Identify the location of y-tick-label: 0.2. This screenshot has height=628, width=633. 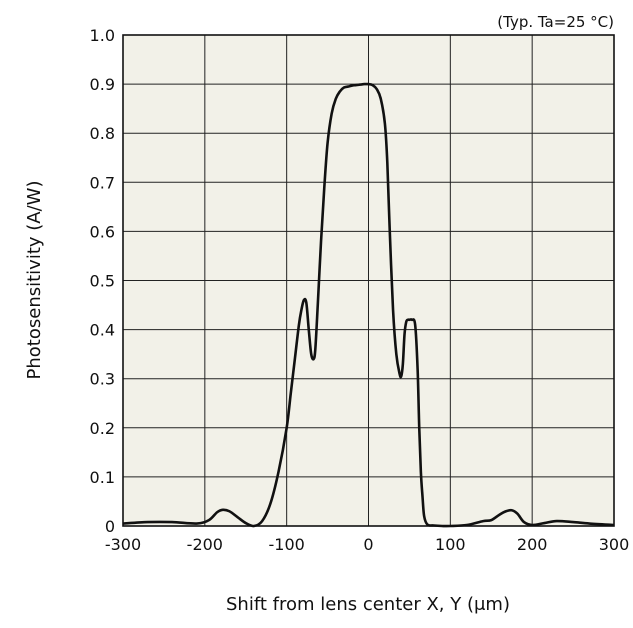
(102, 428).